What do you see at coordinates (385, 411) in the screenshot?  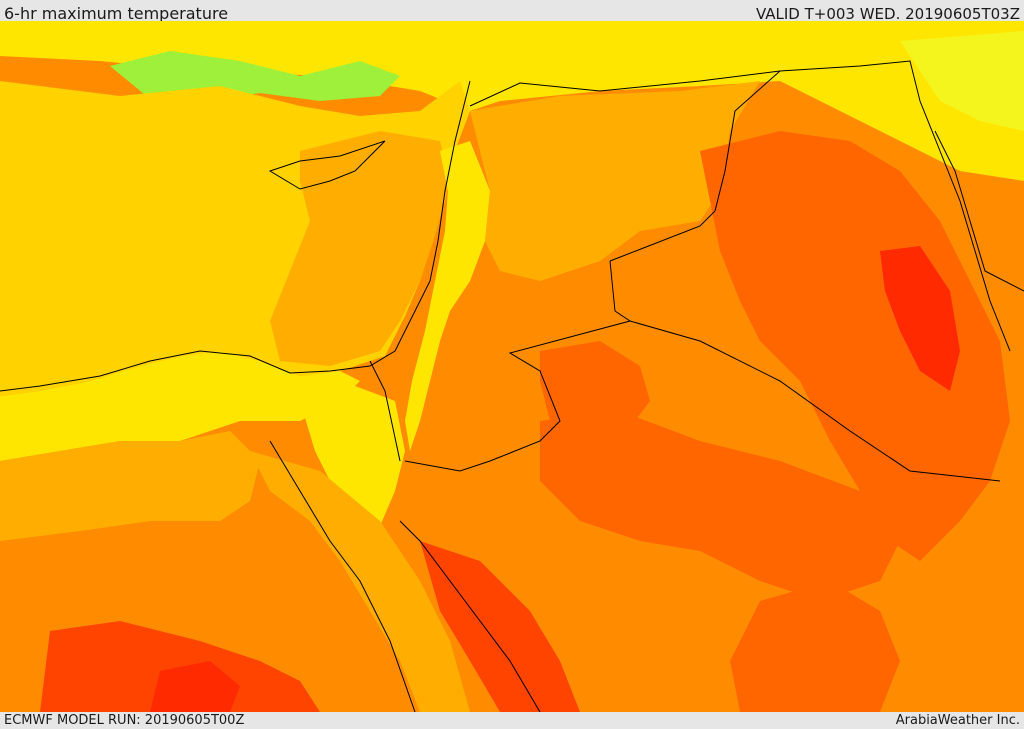 I see `border-egypt-israel` at bounding box center [385, 411].